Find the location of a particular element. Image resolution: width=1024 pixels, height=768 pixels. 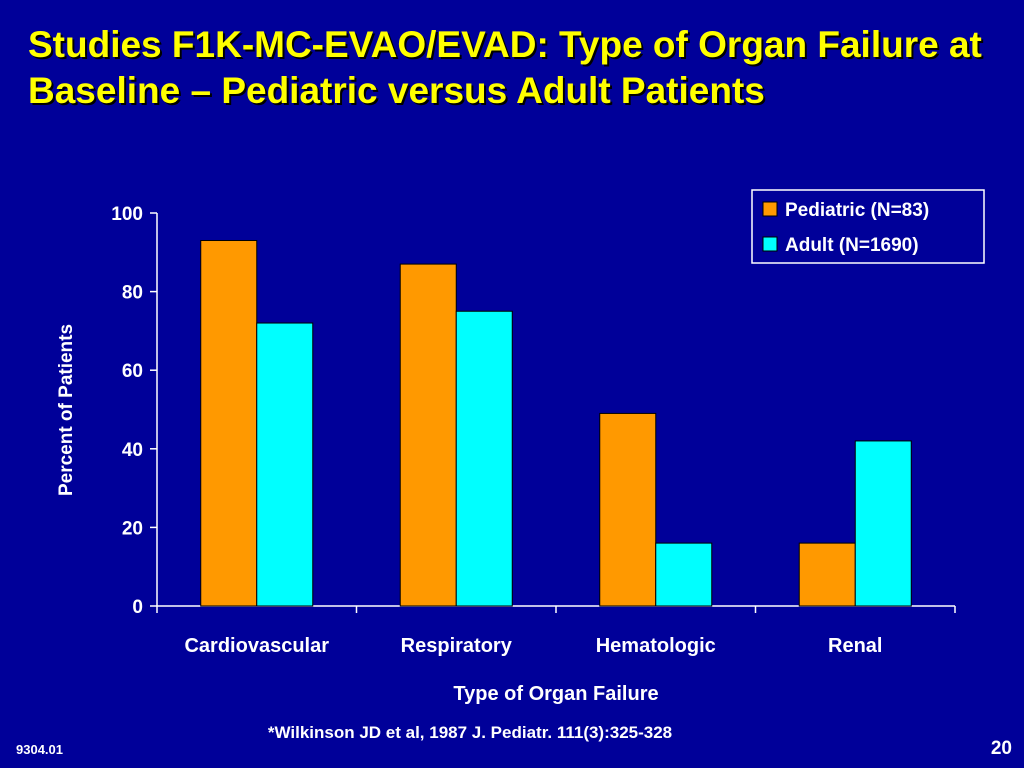

x-tick-label: Respiratory is located at coordinates (457, 646).